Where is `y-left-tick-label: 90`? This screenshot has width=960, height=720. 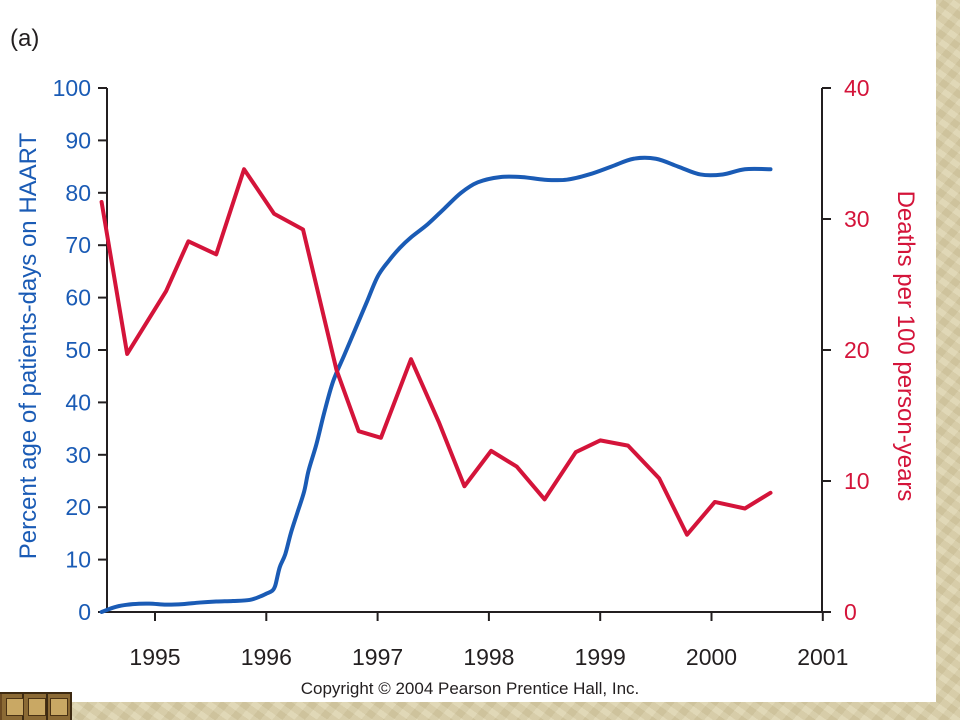 y-left-tick-label: 90 is located at coordinates (78, 140).